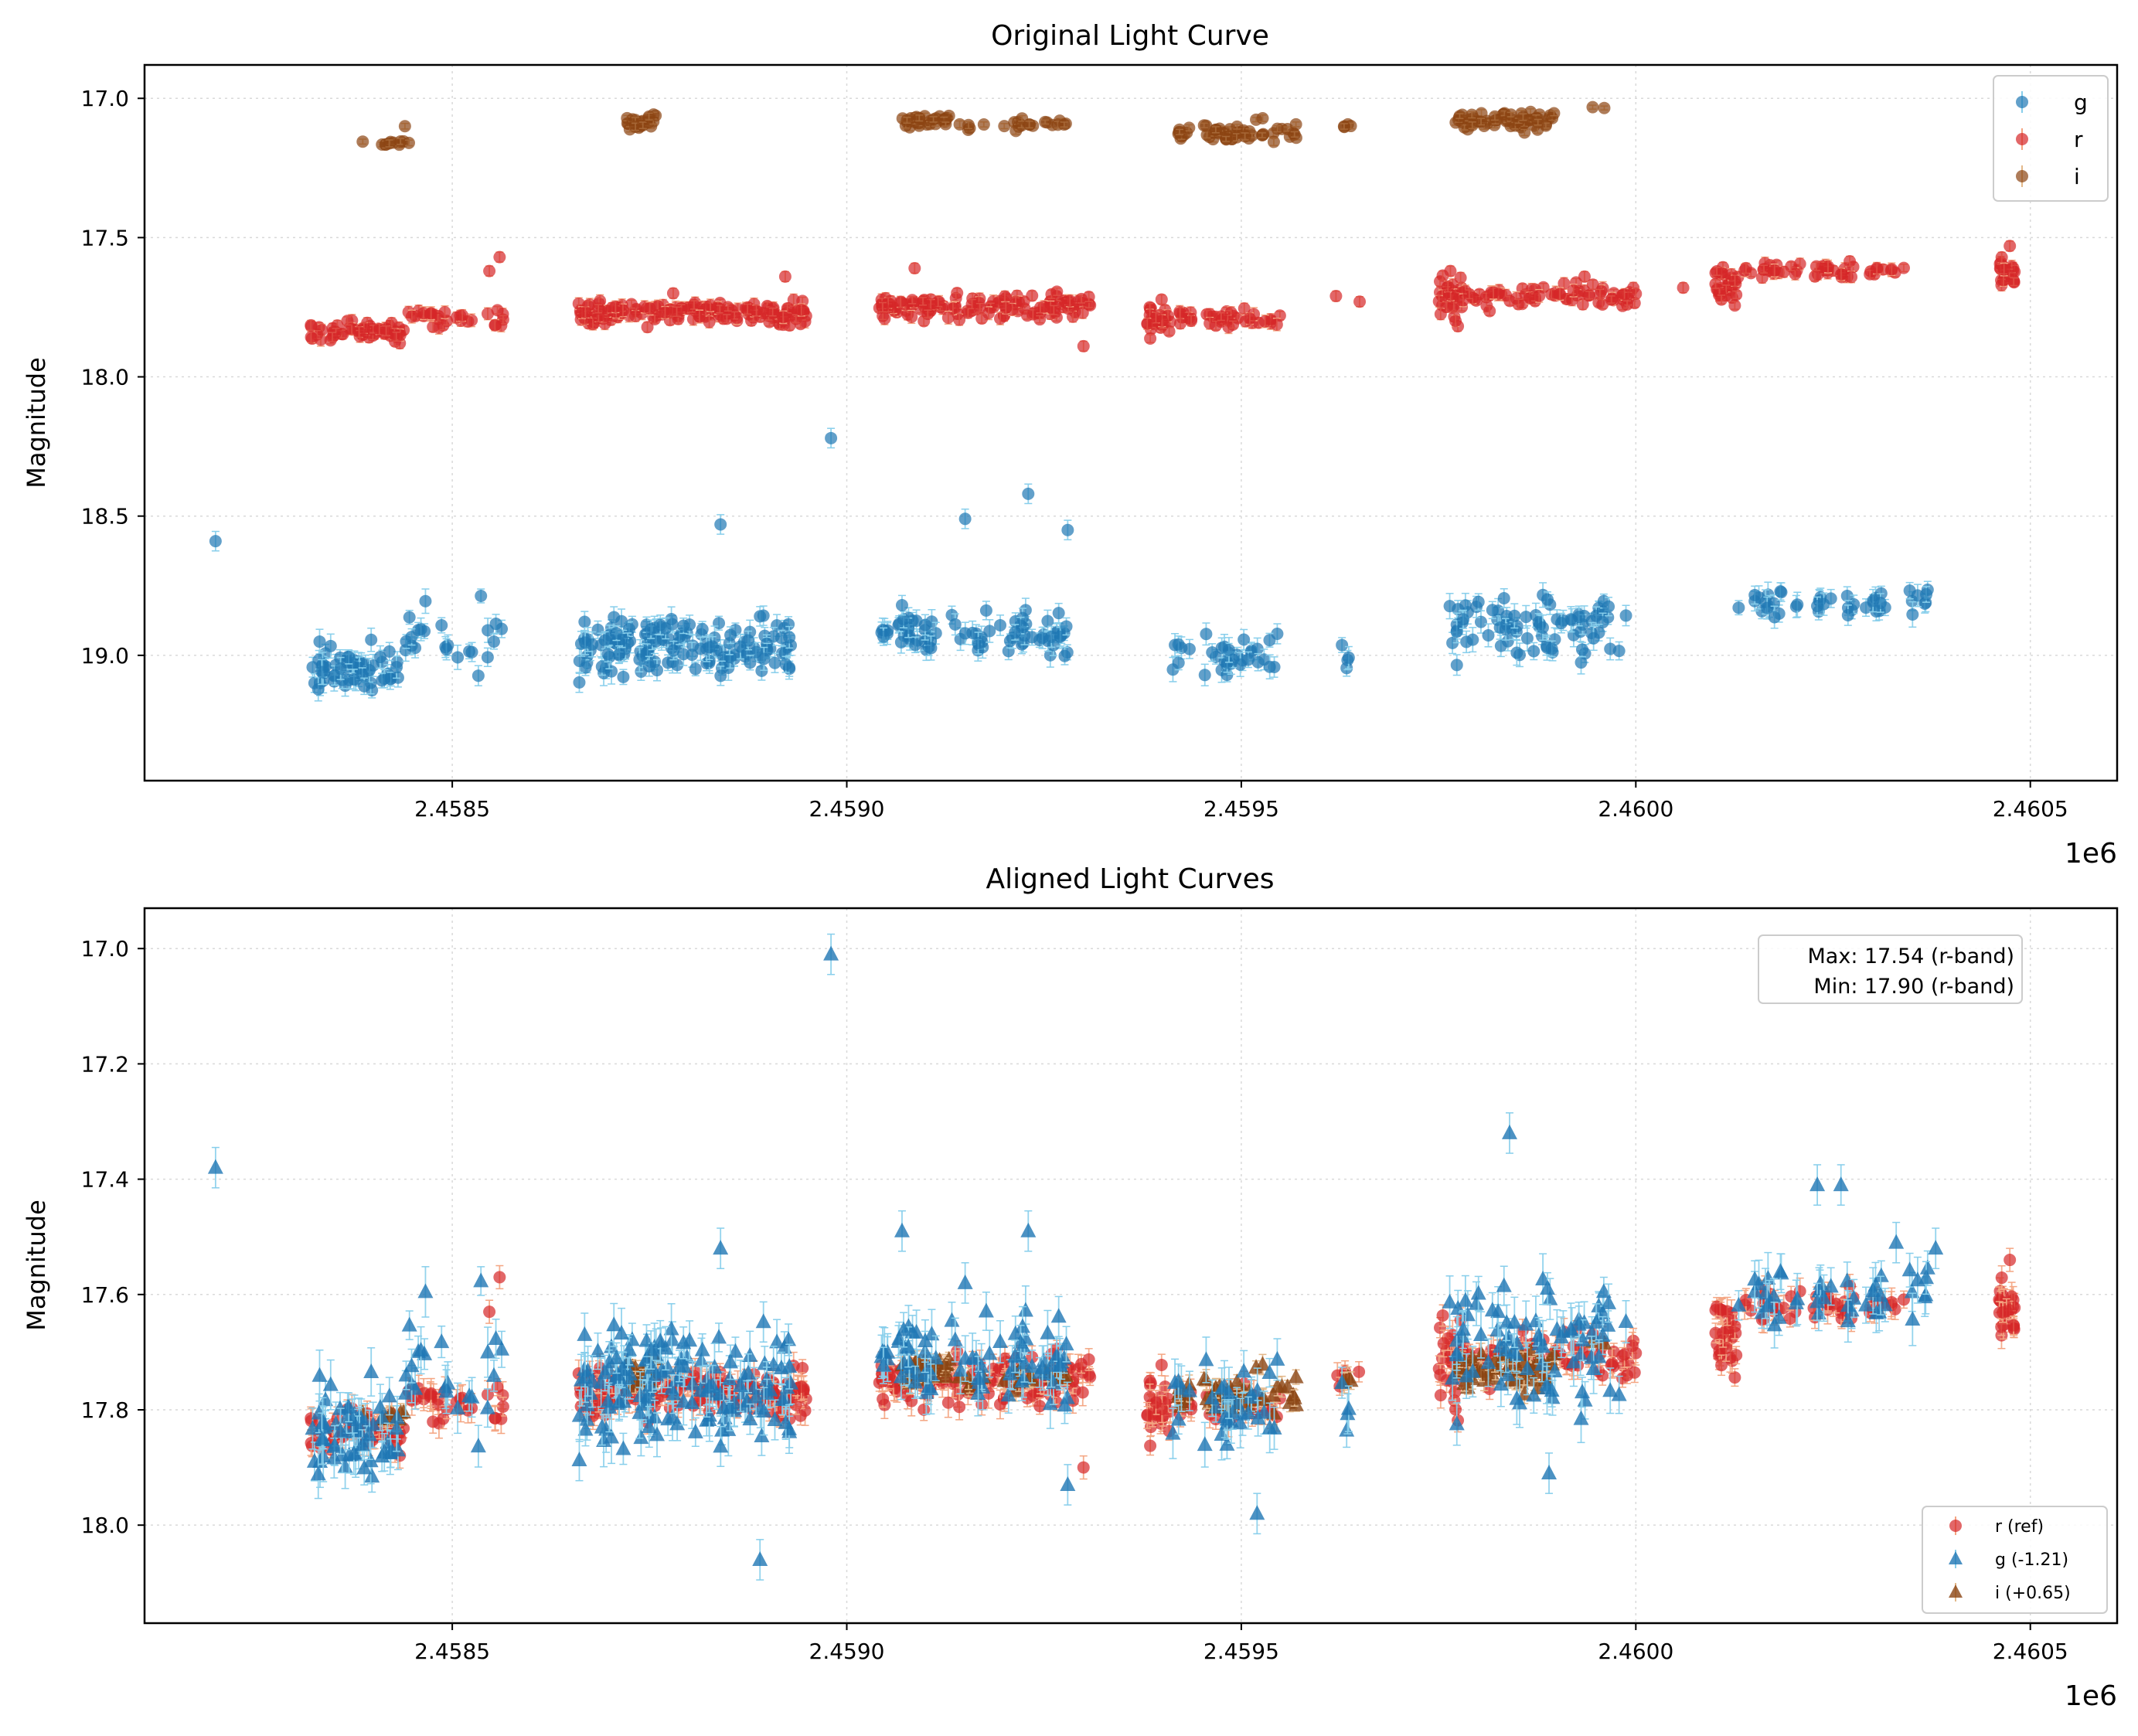  I want to click on min-annotation: Min: 17.90 (r-band), so click(1913, 987).